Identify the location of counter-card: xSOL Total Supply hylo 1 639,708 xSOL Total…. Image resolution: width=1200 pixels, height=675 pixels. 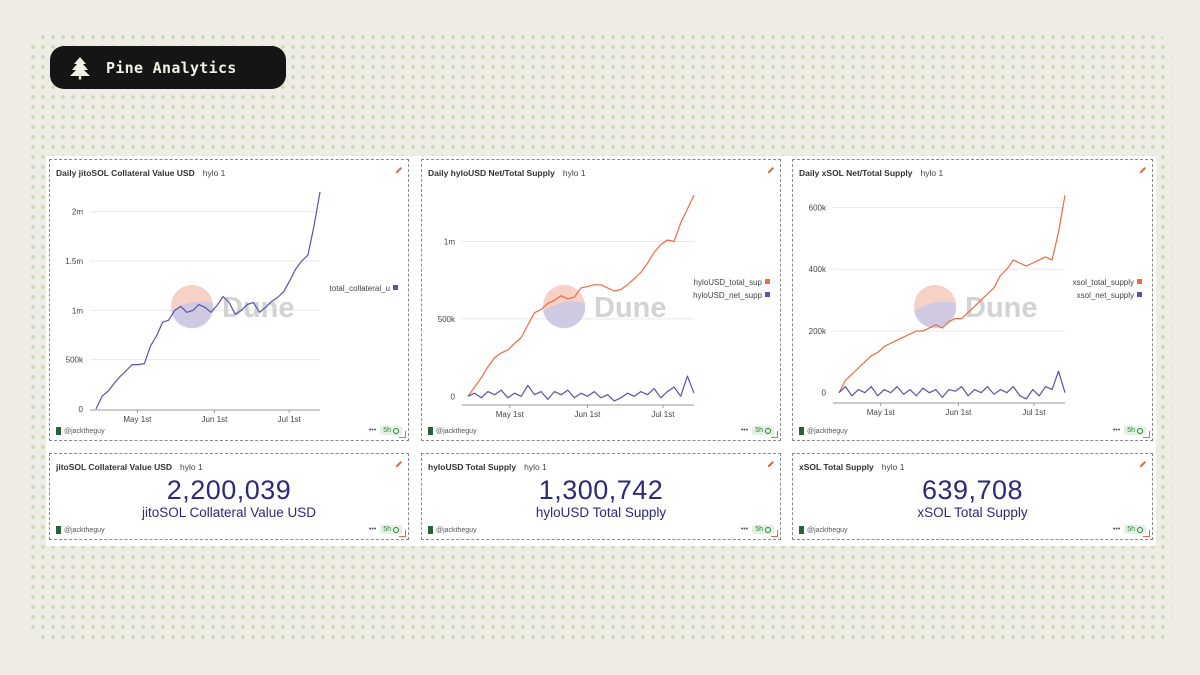
(972, 496).